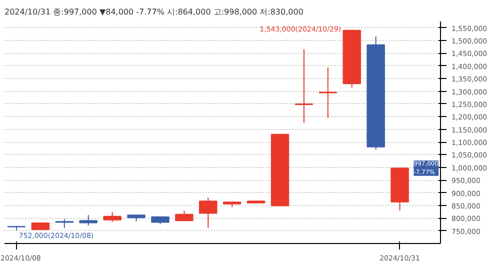  What do you see at coordinates (154, 12) in the screenshot?
I see `chart-title: 2024/10/31 종:997,000 ▼84,000 -7.77% 시:864,000 고:998,000 저:830,000` at bounding box center [154, 12].